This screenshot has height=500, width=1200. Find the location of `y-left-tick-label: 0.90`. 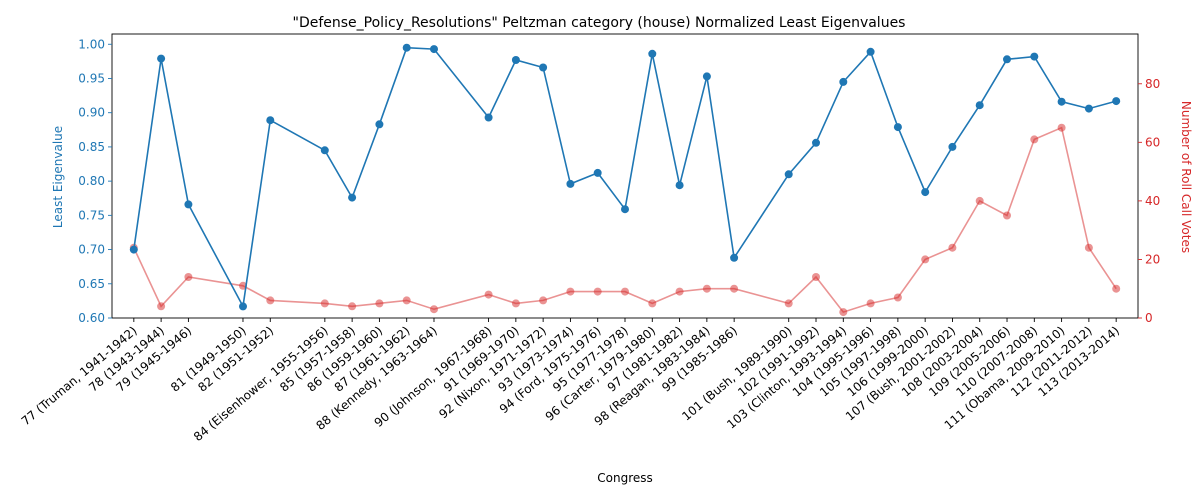

y-left-tick-label: 0.90 is located at coordinates (91, 113).